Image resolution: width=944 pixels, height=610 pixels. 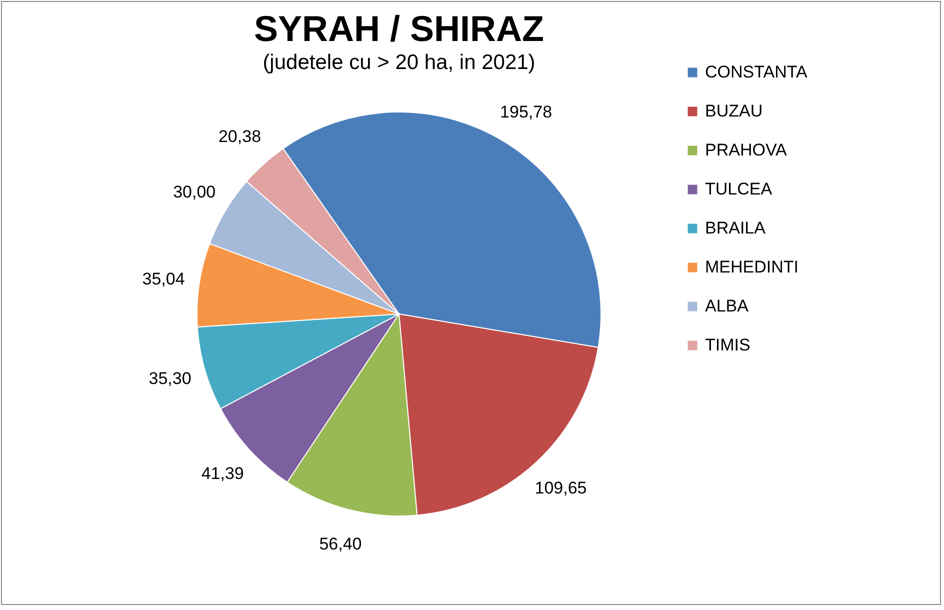 I want to click on chart-subtitle: (judetele cu > 20 ha, in 2021), so click(x=399, y=62).